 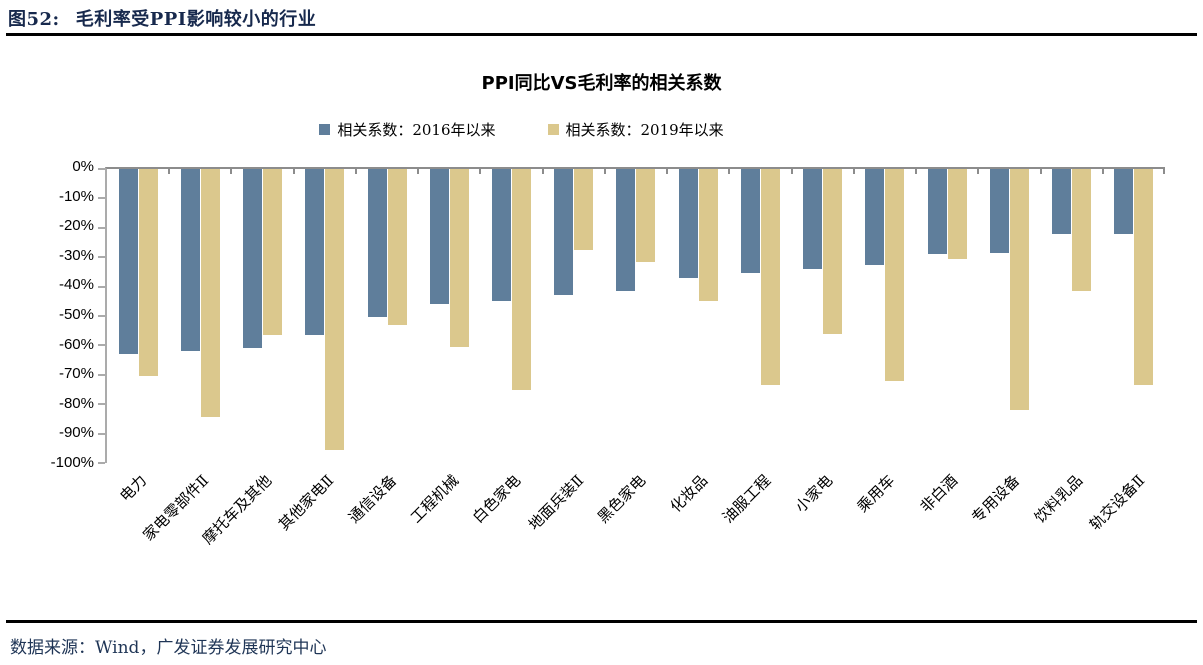 What do you see at coordinates (553, 129) in the screenshot?
I see `legend-swatch-2019` at bounding box center [553, 129].